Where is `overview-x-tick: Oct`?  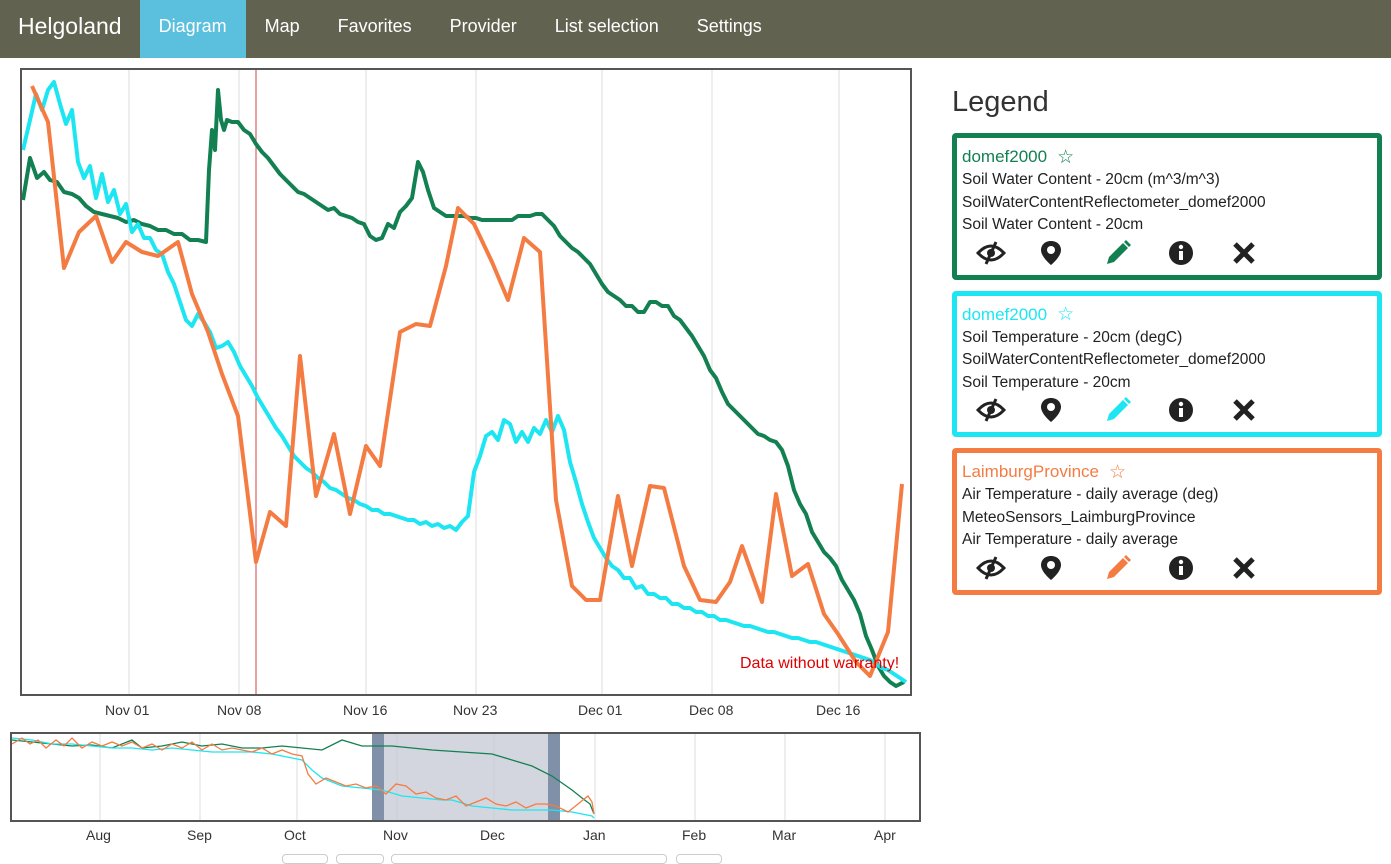 overview-x-tick: Oct is located at coordinates (295, 835).